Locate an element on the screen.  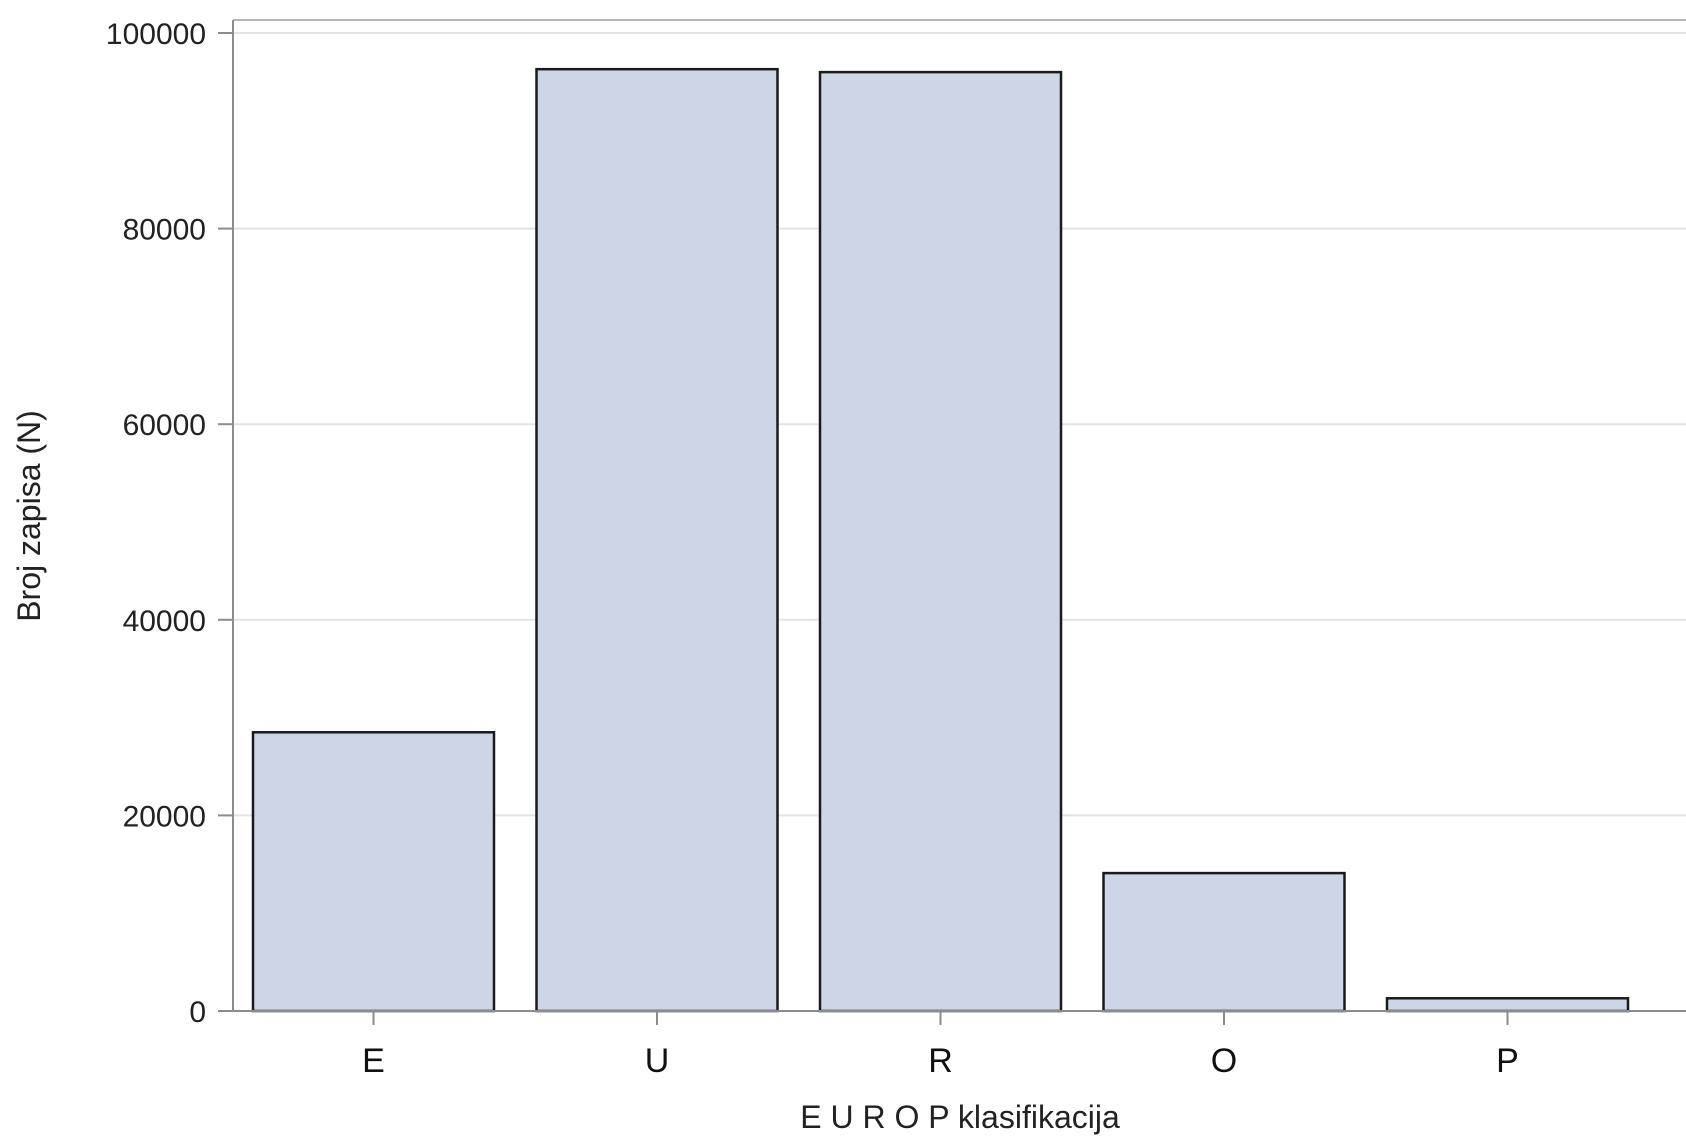
bar-r is located at coordinates (940, 541).